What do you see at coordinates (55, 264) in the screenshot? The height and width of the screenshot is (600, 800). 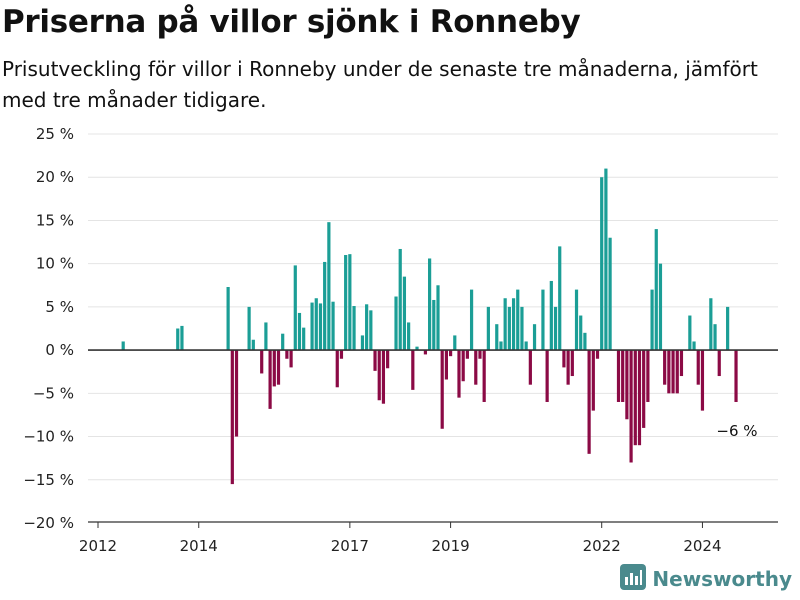 I see `y-tick-label: 10 %` at bounding box center [55, 264].